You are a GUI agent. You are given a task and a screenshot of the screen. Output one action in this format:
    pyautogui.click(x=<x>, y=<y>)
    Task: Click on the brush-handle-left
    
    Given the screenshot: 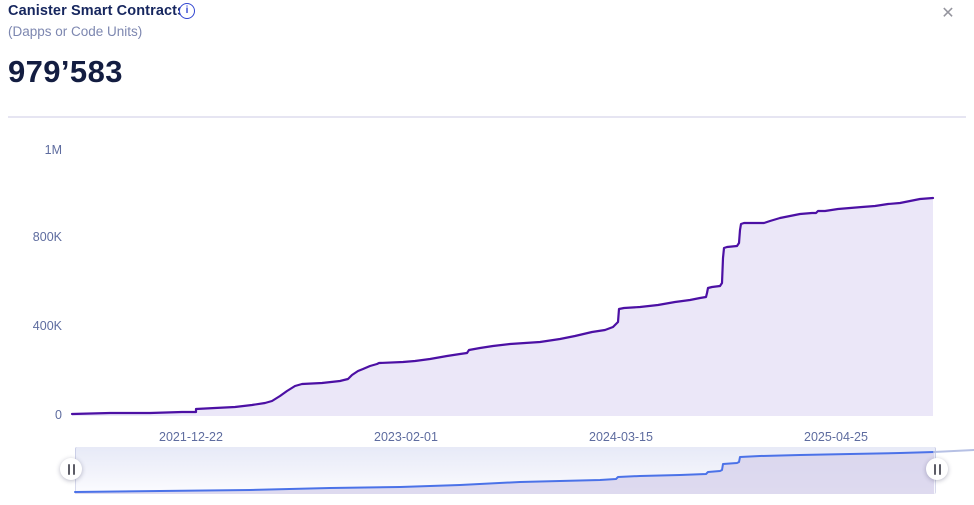 What is the action you would take?
    pyautogui.click(x=71, y=469)
    